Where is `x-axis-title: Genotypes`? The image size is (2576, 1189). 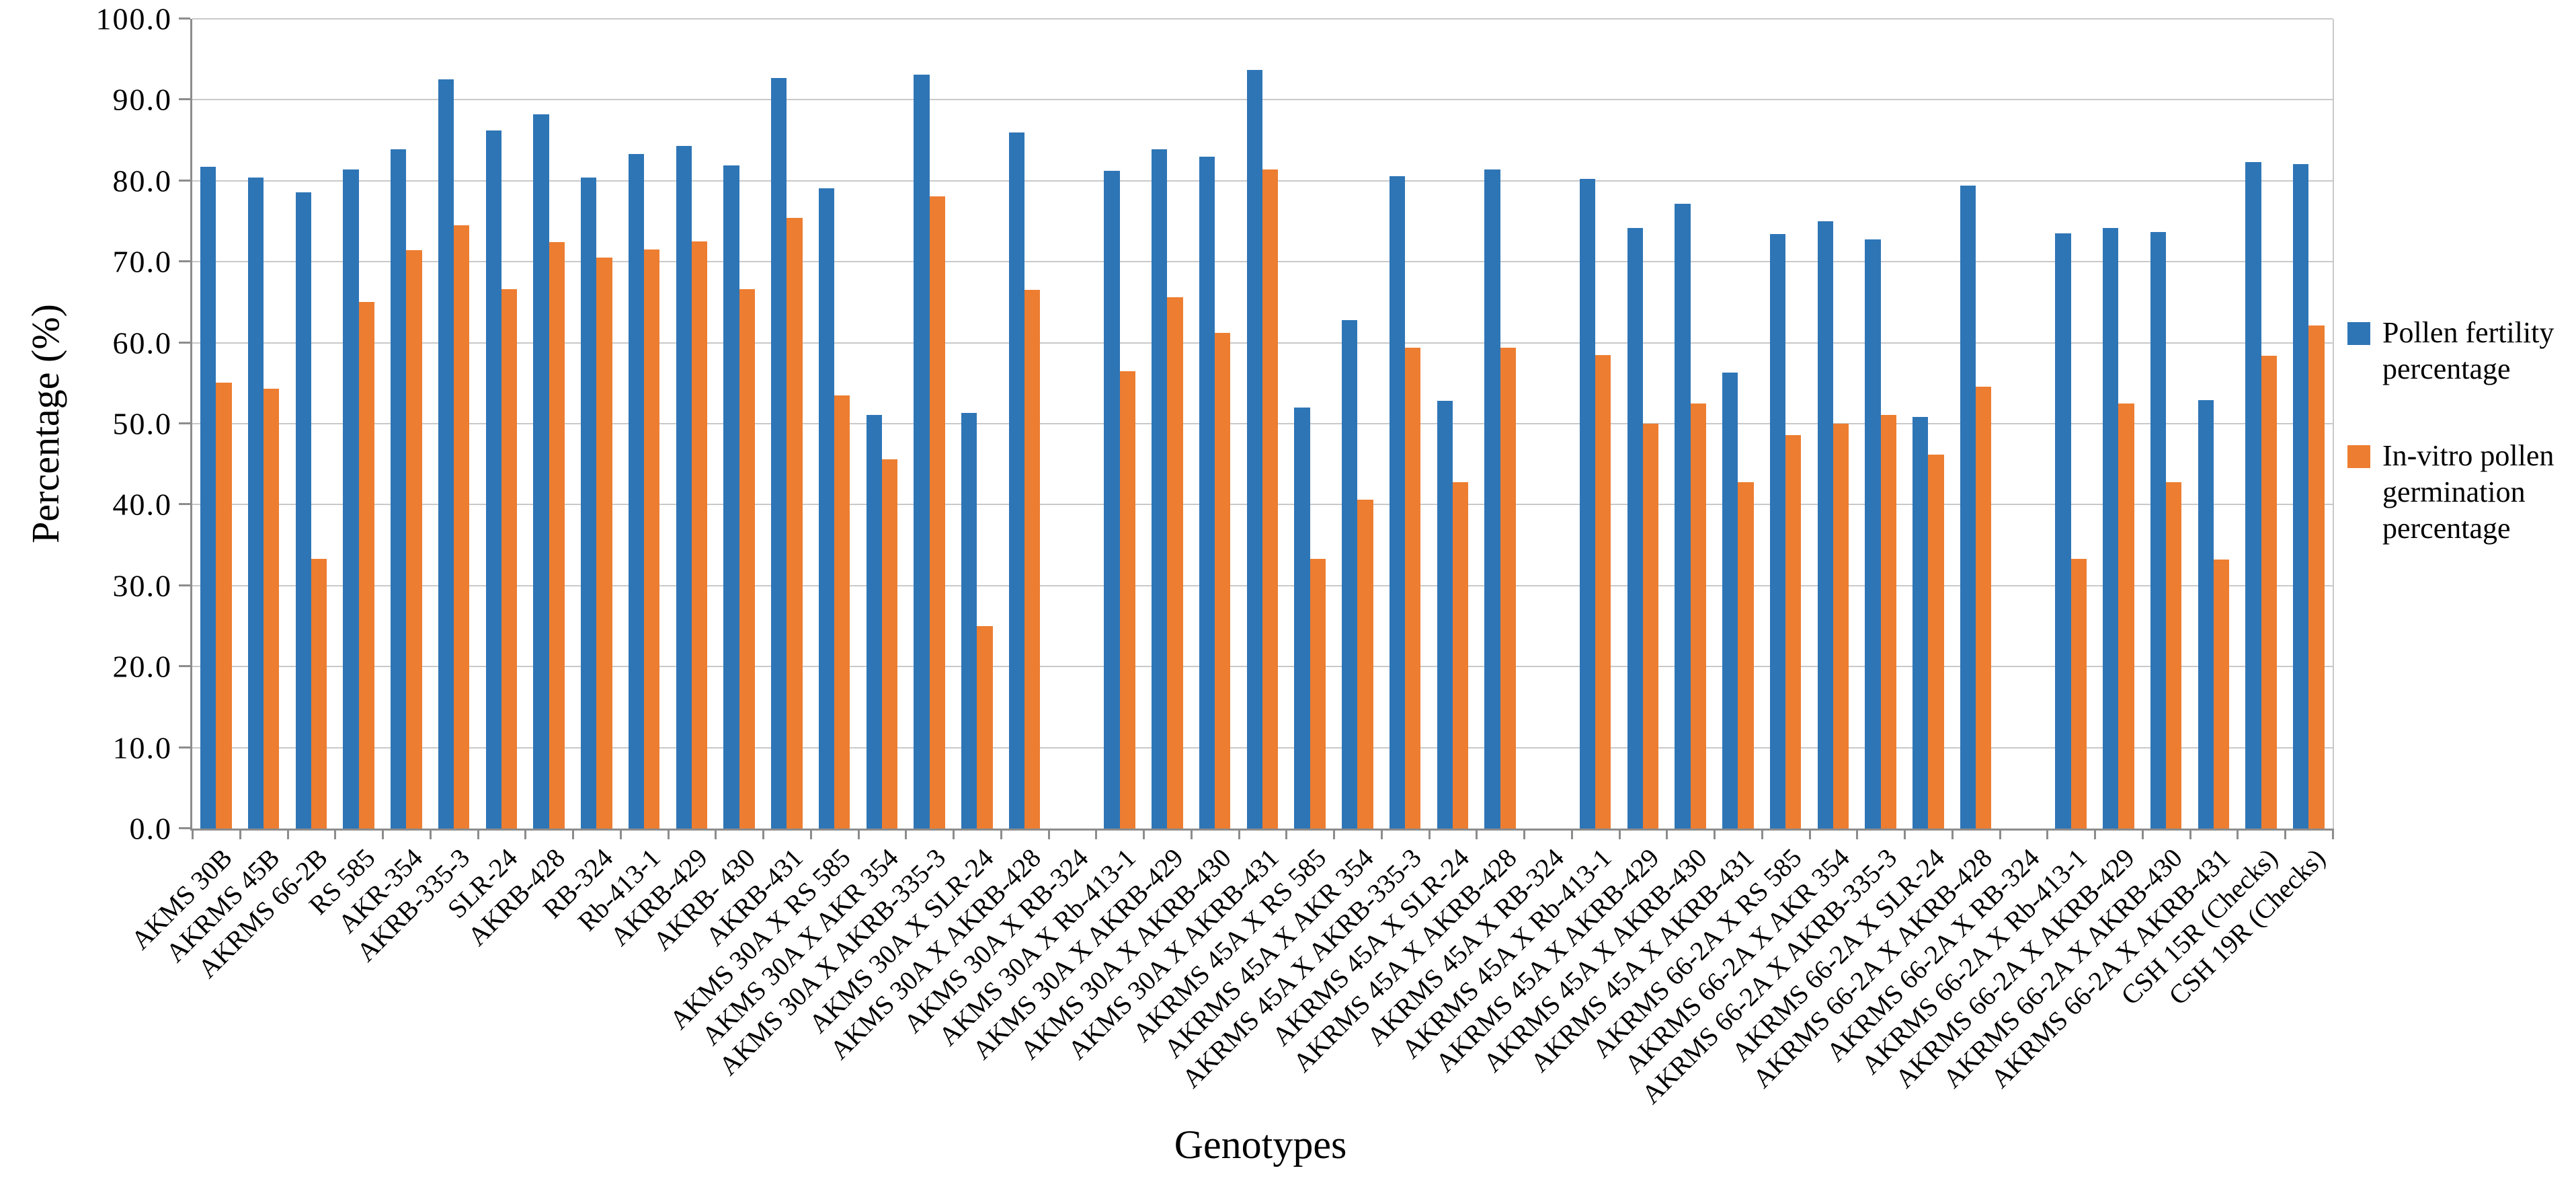
x-axis-title: Genotypes is located at coordinates (1260, 1144).